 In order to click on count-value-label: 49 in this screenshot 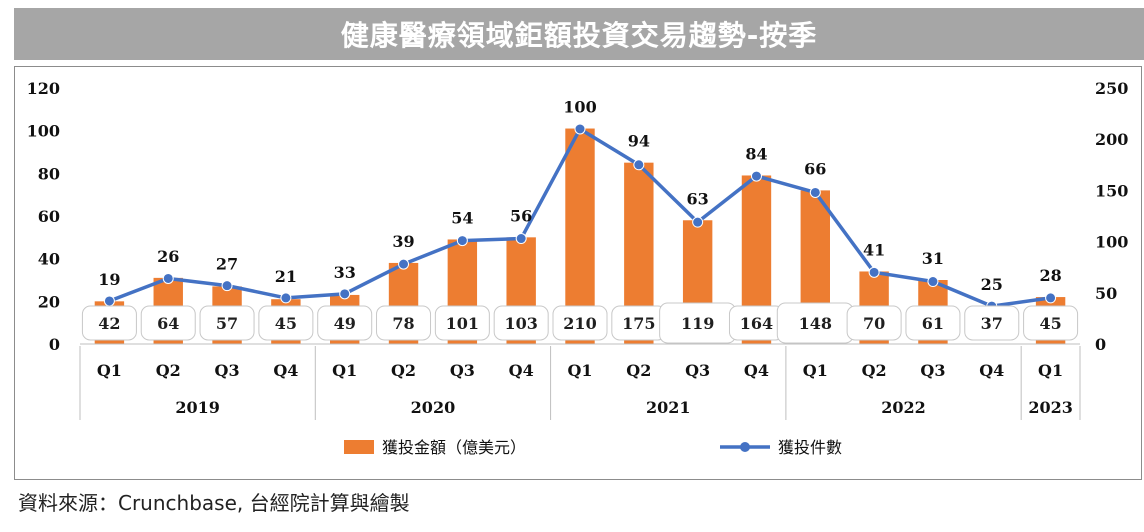, I will do `click(345, 323)`.